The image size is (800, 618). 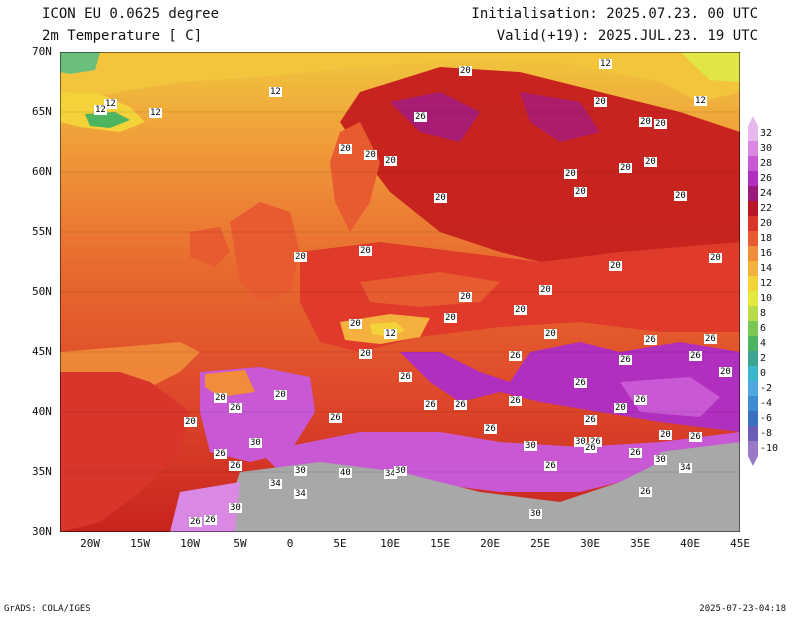 What do you see at coordinates (766, 208) in the screenshot?
I see `legend-label: 22` at bounding box center [766, 208].